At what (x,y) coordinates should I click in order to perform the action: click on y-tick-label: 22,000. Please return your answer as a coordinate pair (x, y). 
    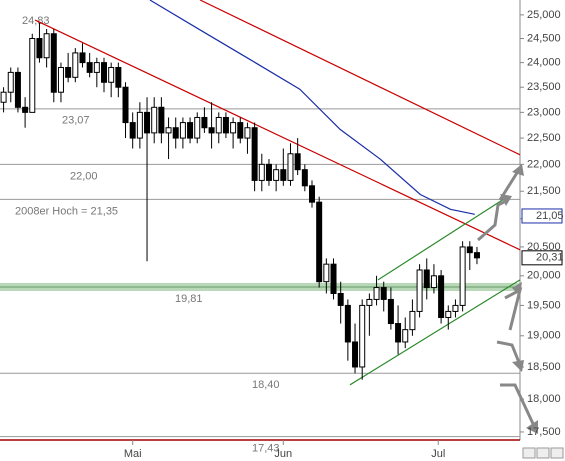
    Looking at the image, I should click on (544, 164).